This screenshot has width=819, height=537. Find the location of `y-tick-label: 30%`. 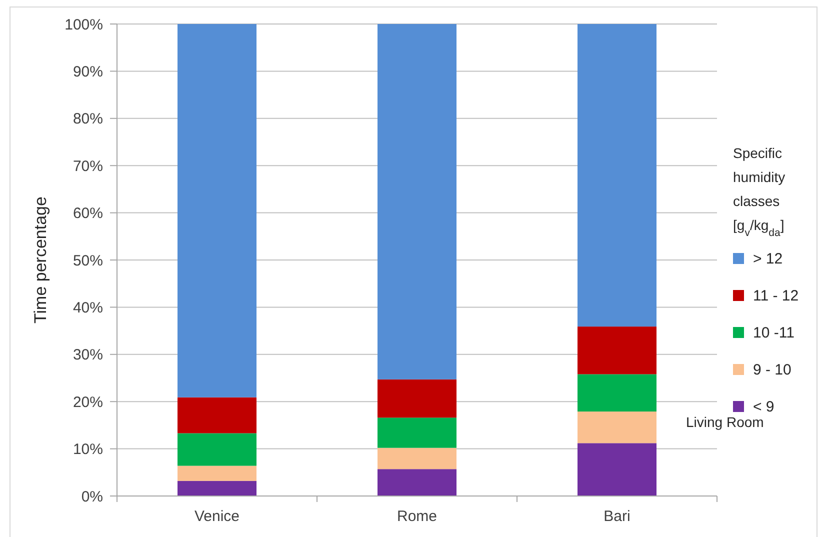

y-tick-label: 30% is located at coordinates (87, 355).